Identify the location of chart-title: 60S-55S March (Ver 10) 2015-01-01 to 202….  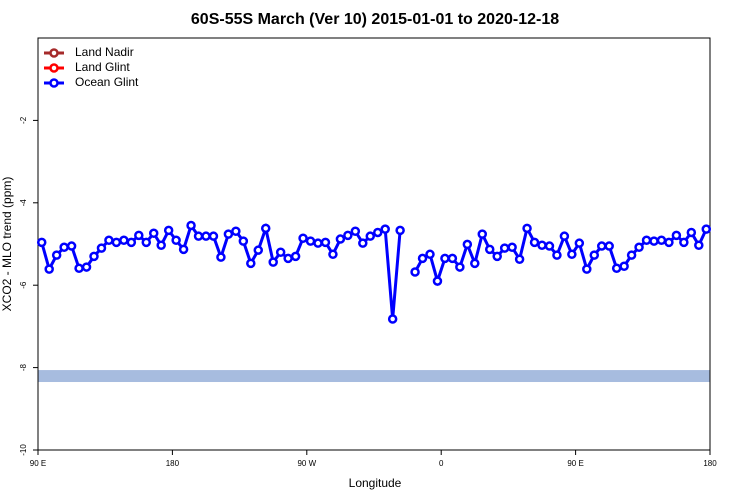
(375, 19).